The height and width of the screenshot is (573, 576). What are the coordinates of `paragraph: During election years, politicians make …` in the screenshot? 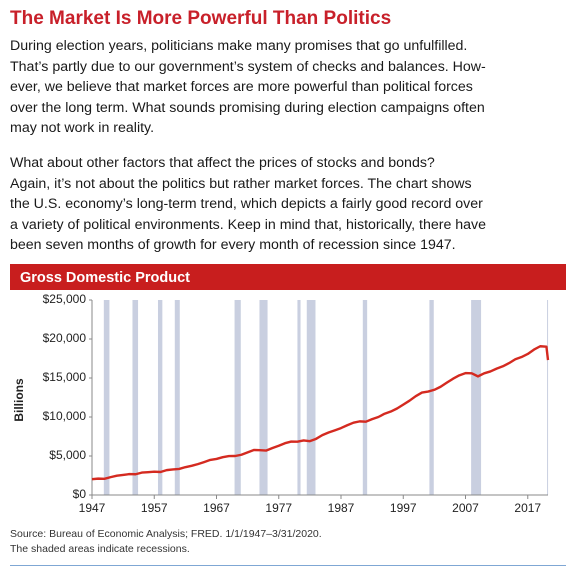 It's located at (248, 87).